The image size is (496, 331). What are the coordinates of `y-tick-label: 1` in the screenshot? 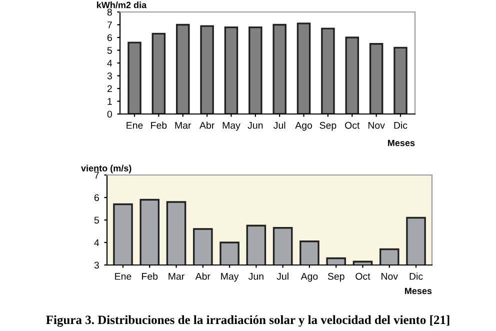 It's located at (110, 101).